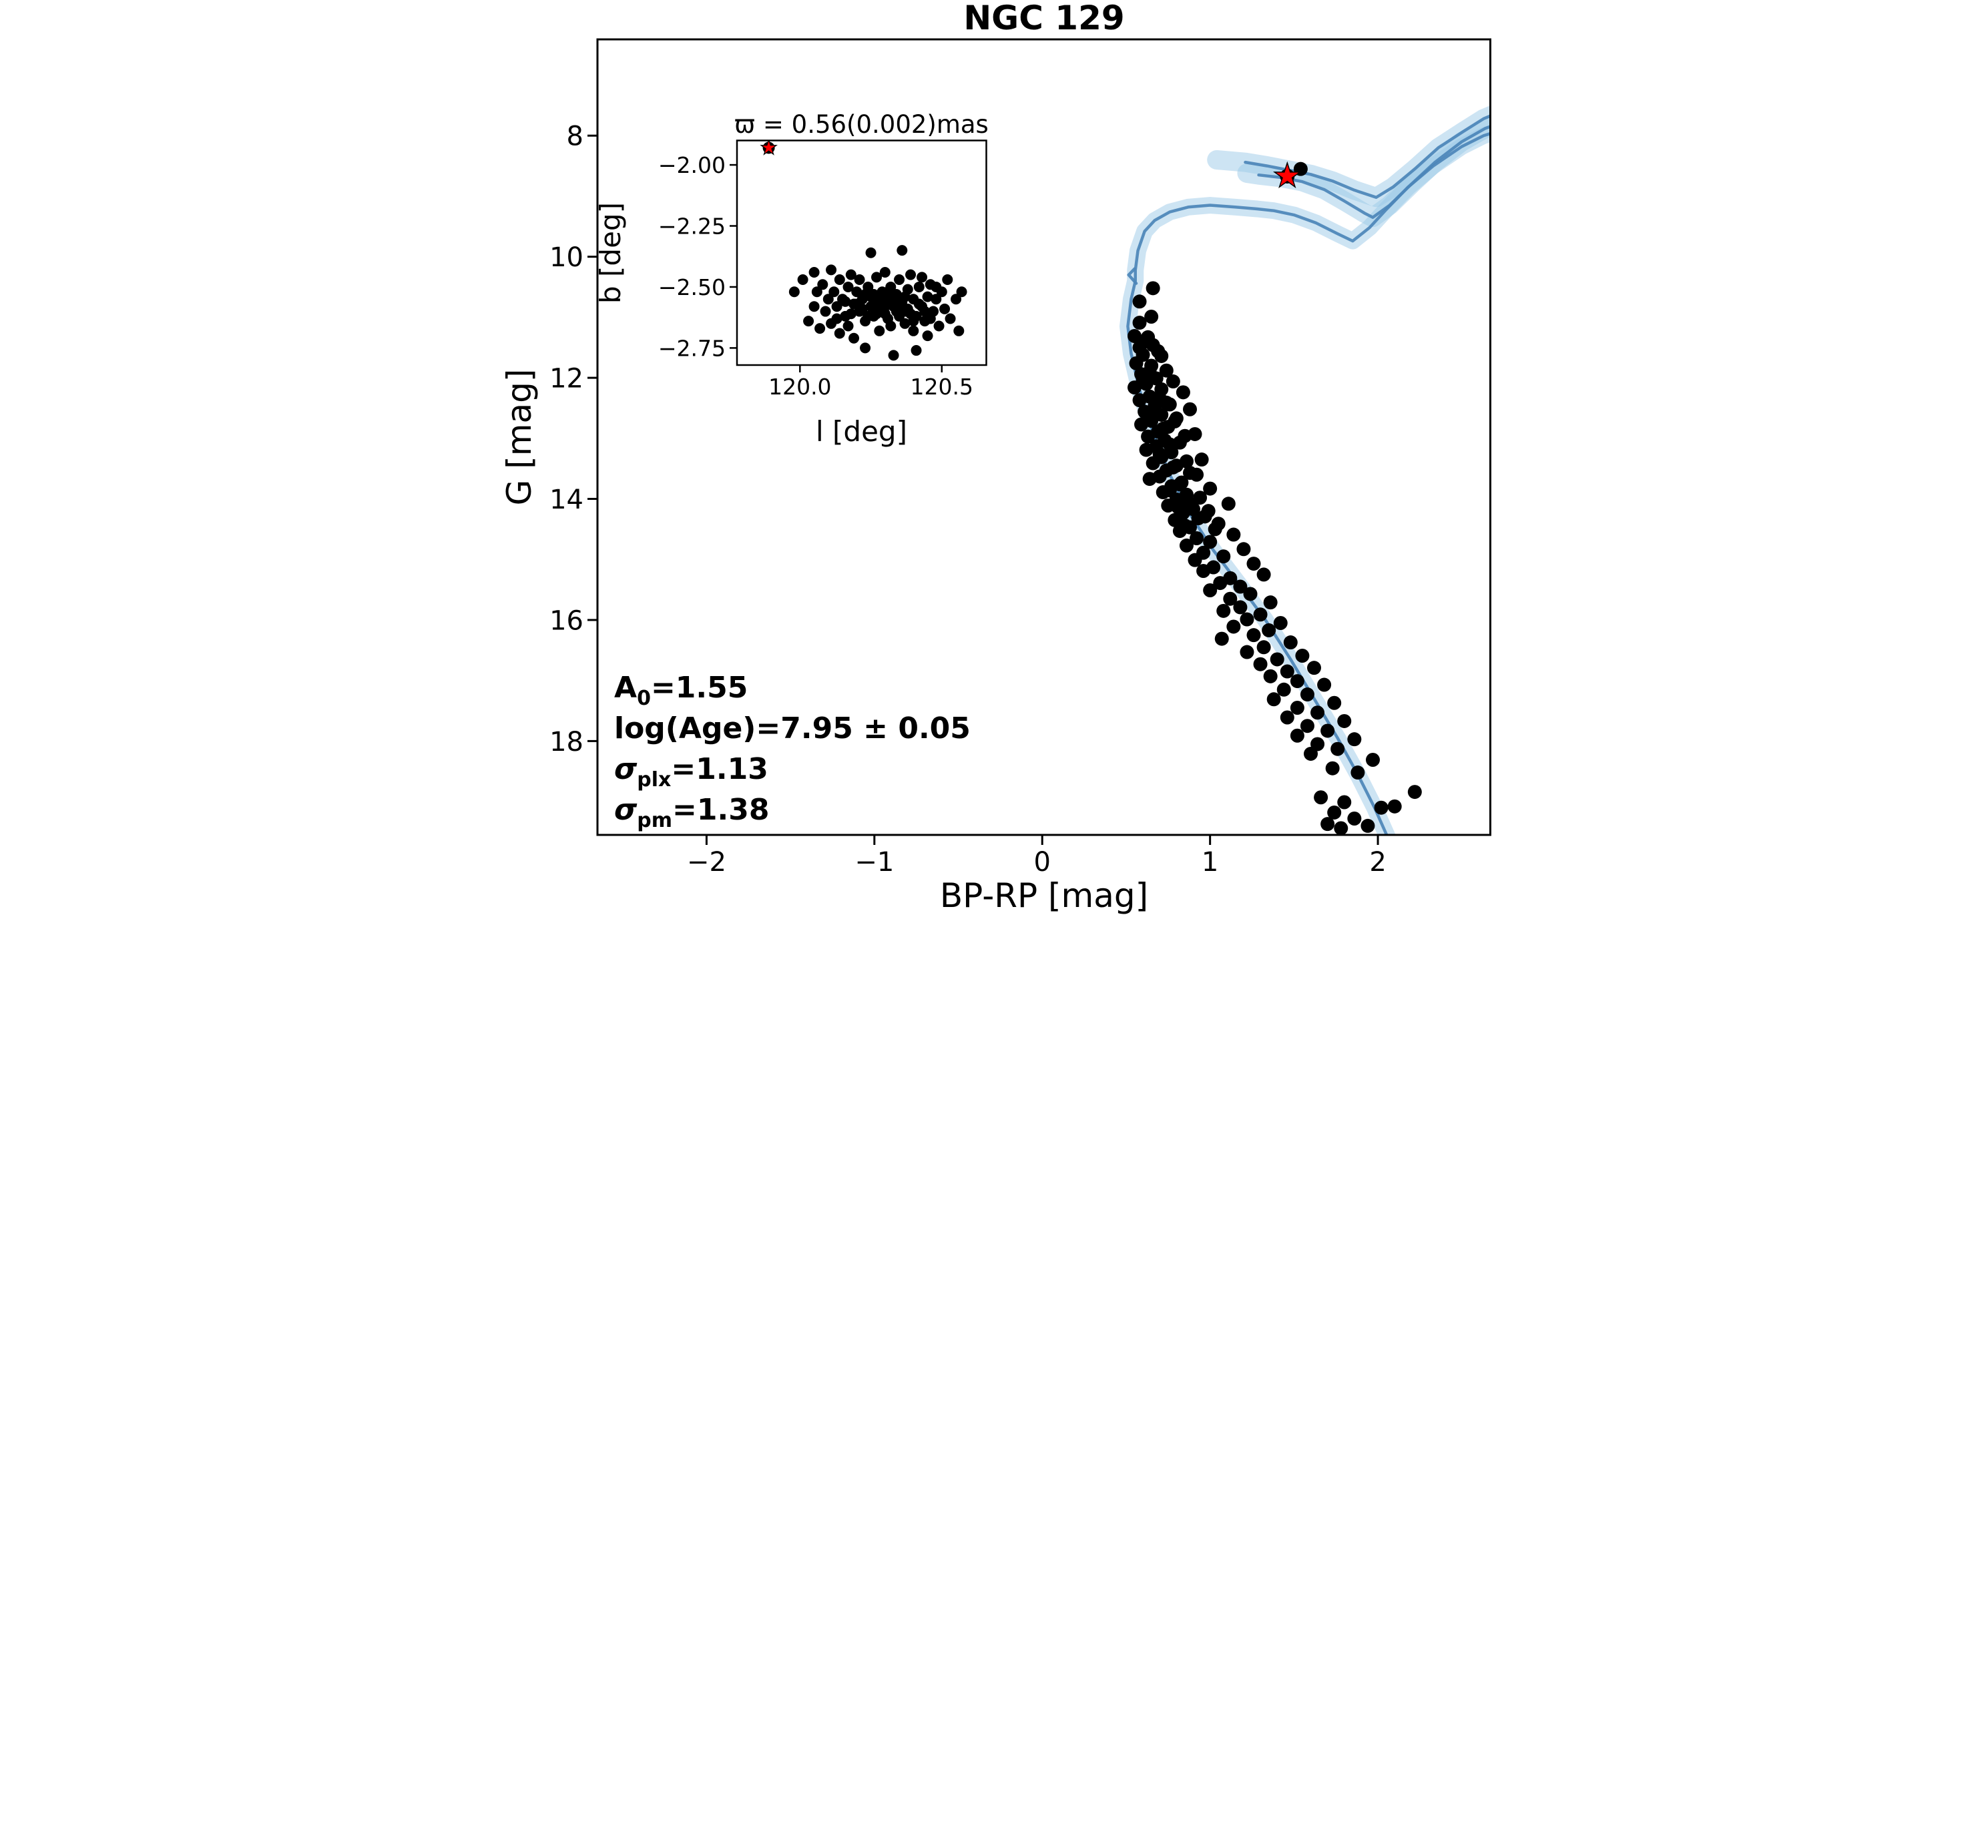  Describe the element at coordinates (654, 820) in the screenshot. I see `annotation-subscript: pm` at that location.